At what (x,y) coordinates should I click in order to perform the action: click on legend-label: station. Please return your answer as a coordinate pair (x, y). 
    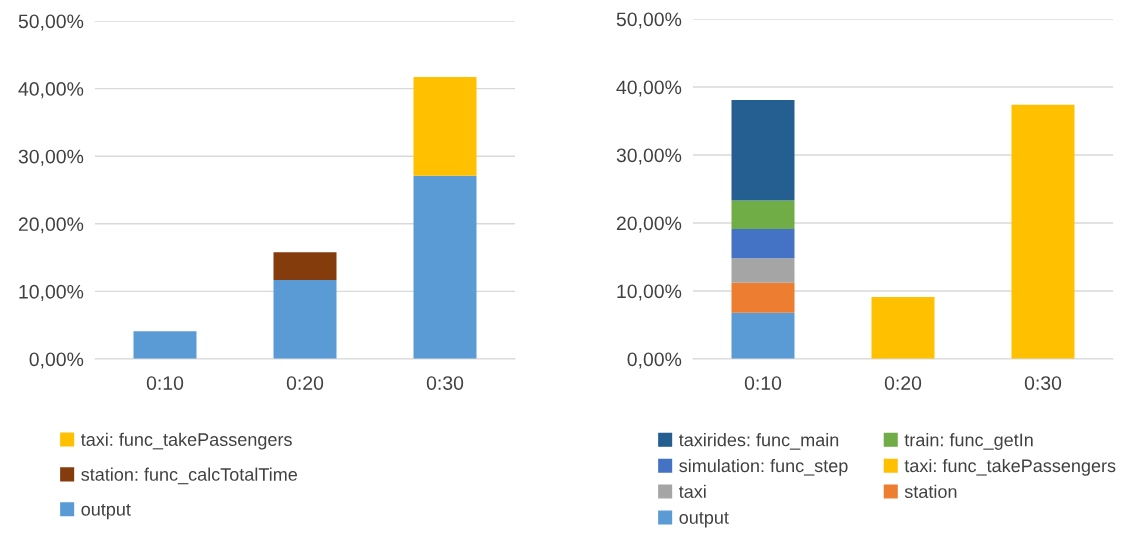
    Looking at the image, I should click on (930, 491).